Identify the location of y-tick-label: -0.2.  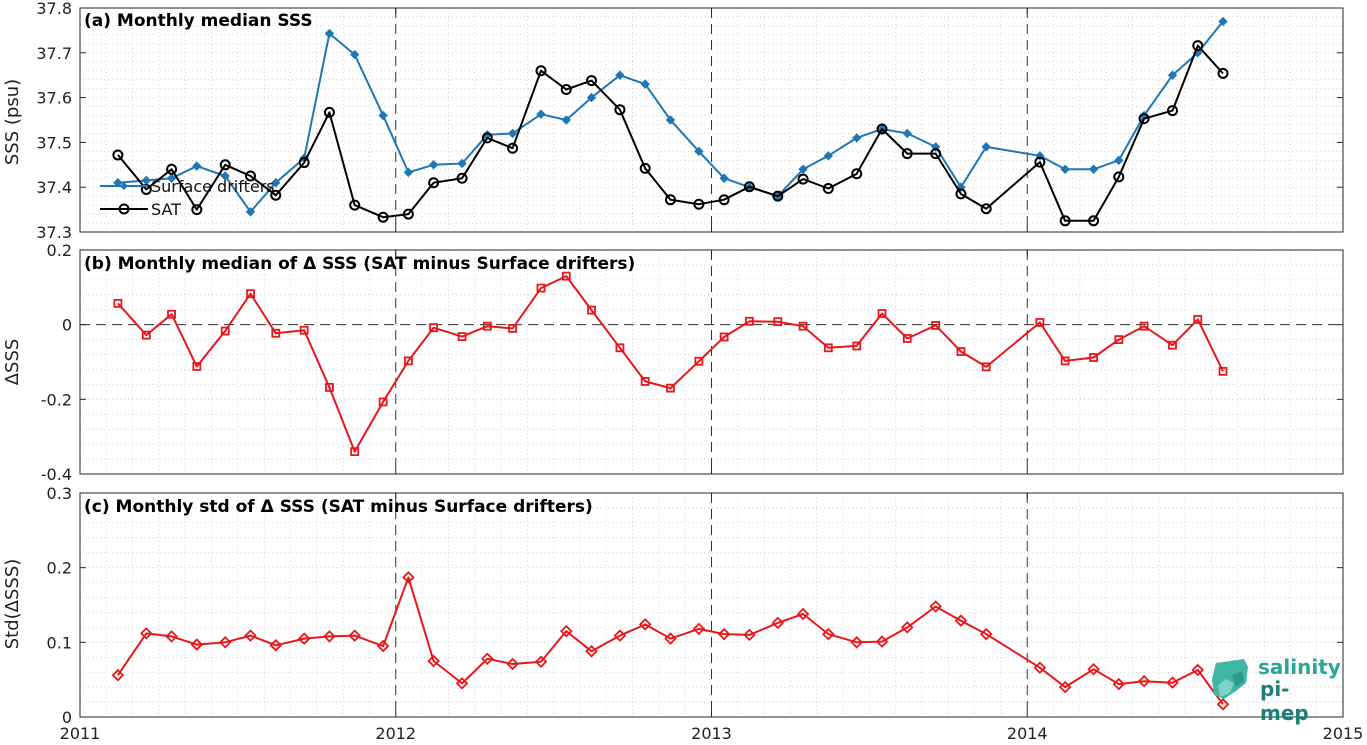
(56, 399).